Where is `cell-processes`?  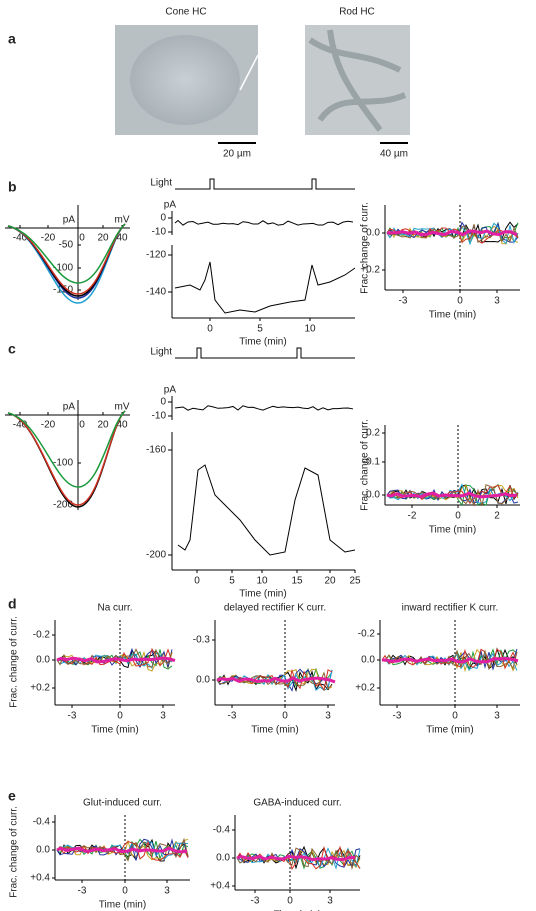 cell-processes is located at coordinates (357, 80).